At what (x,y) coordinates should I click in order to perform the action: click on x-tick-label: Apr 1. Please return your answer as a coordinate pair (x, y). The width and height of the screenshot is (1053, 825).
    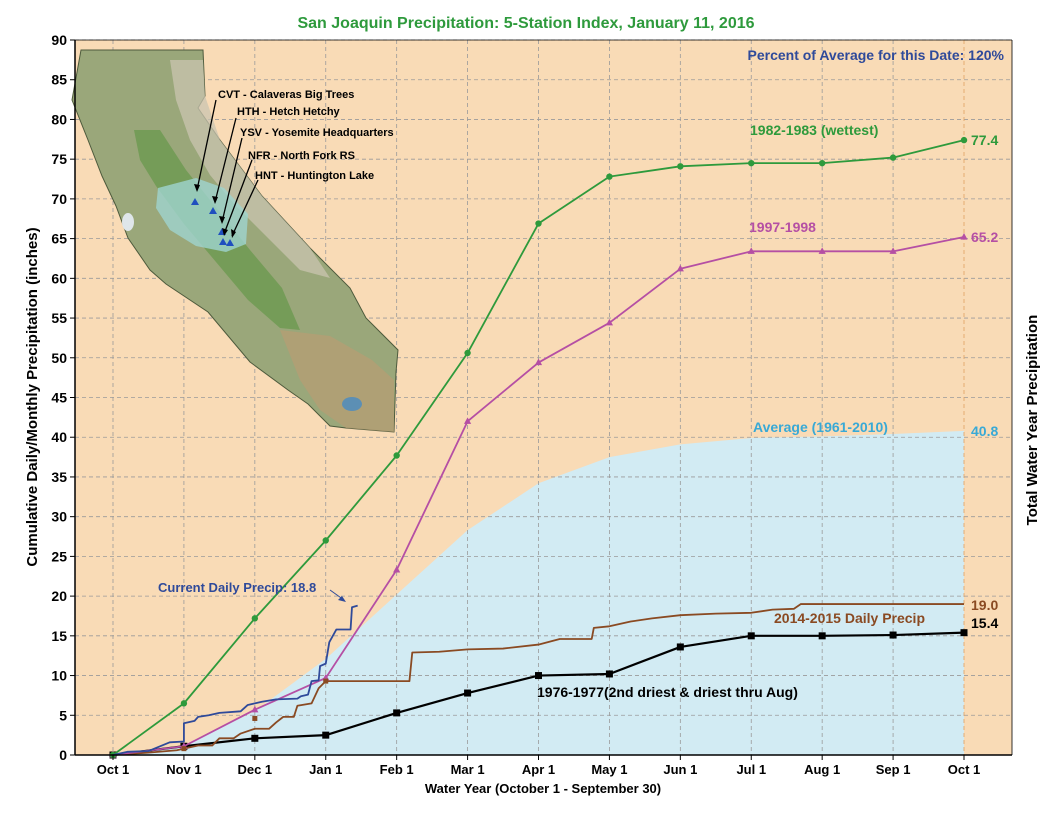
    Looking at the image, I should click on (538, 769).